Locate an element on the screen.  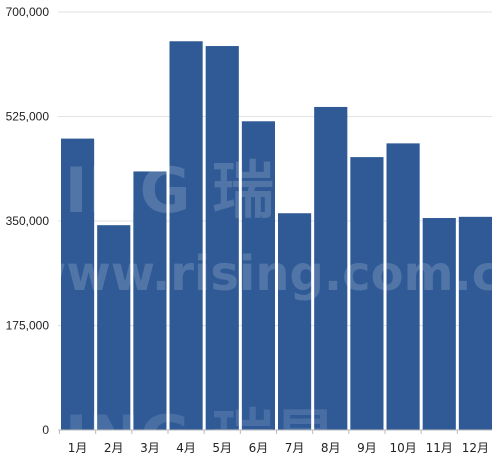
x-tick-label: 1月 is located at coordinates (78, 448).